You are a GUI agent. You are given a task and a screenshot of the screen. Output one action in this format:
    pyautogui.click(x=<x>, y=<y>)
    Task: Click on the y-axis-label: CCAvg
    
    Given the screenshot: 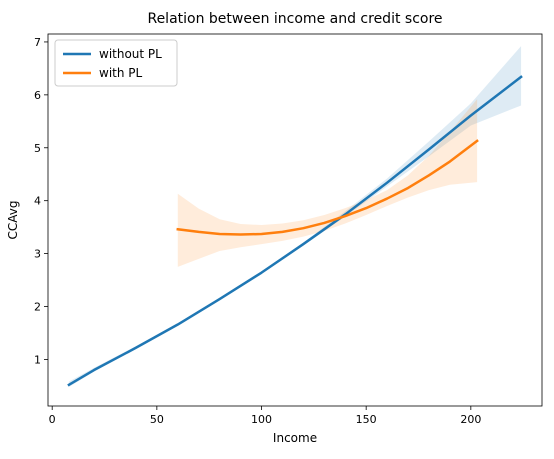 What is the action you would take?
    pyautogui.click(x=13, y=220)
    